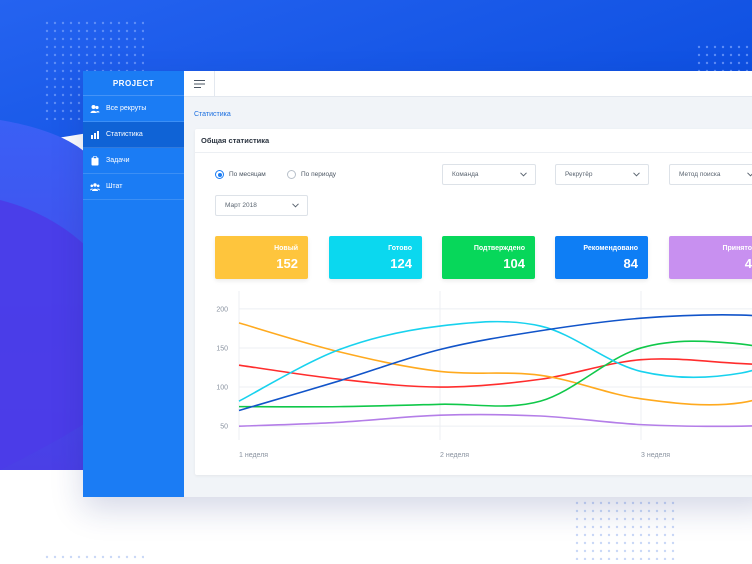 This screenshot has width=752, height=564. What do you see at coordinates (222, 388) in the screenshot?
I see `y-tick-label: 100` at bounding box center [222, 388].